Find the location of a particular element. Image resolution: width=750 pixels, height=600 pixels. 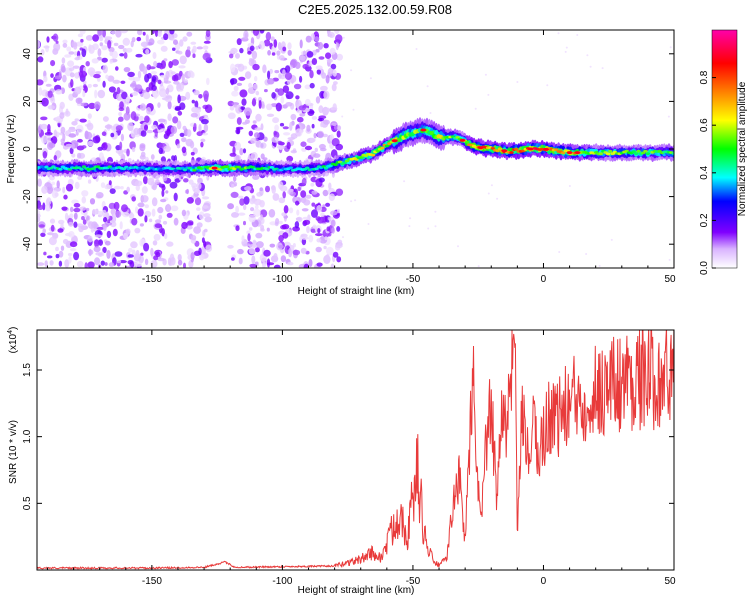

colorbar-tick-label: 0.8 is located at coordinates (704, 77).